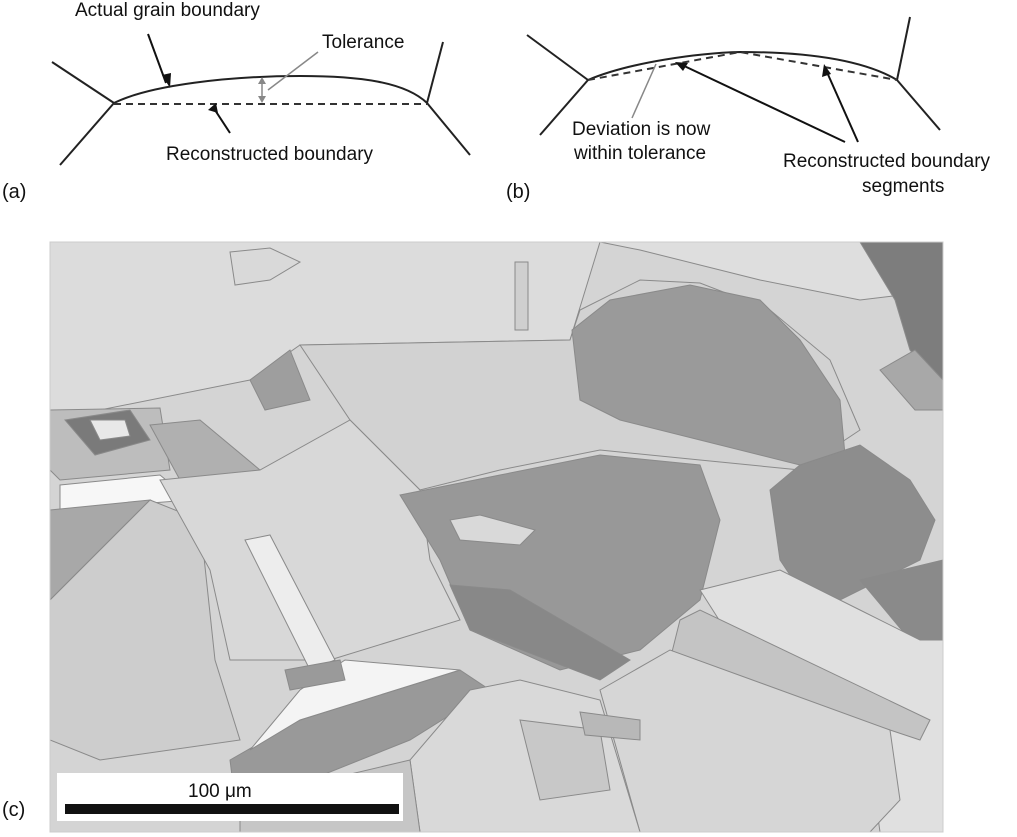 This screenshot has height=837, width=1017. I want to click on actual-boundary-label: Actual grain boundary, so click(167, 10).